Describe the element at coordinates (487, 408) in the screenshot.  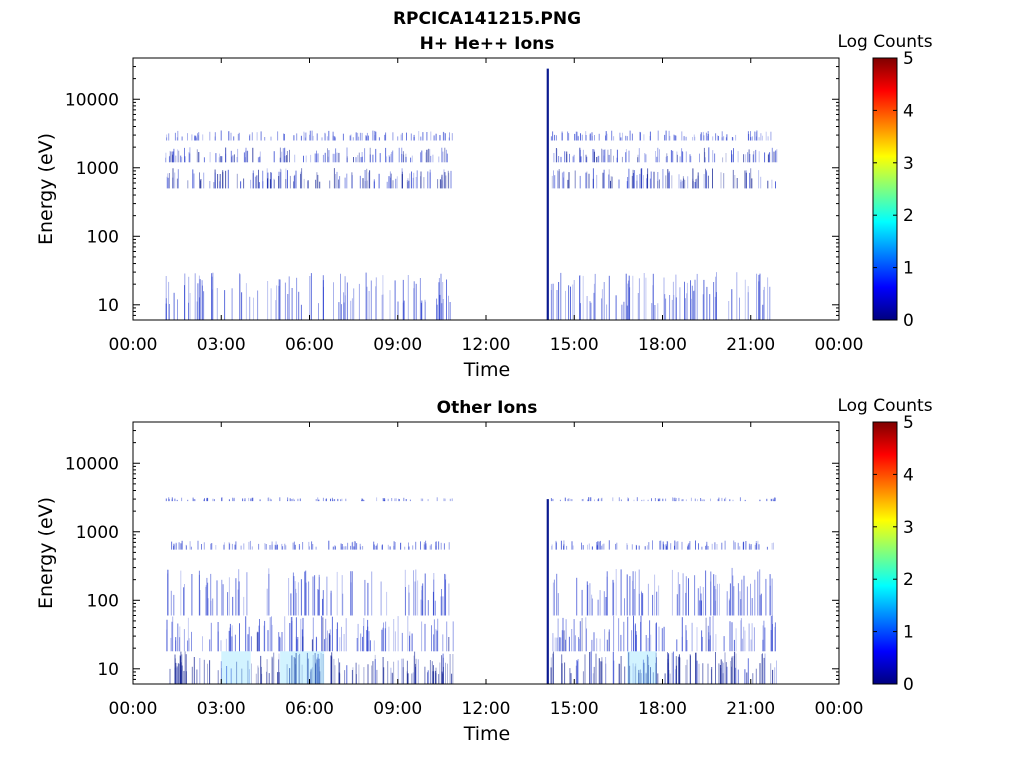
I see `panel-title: Other Ions` at that location.